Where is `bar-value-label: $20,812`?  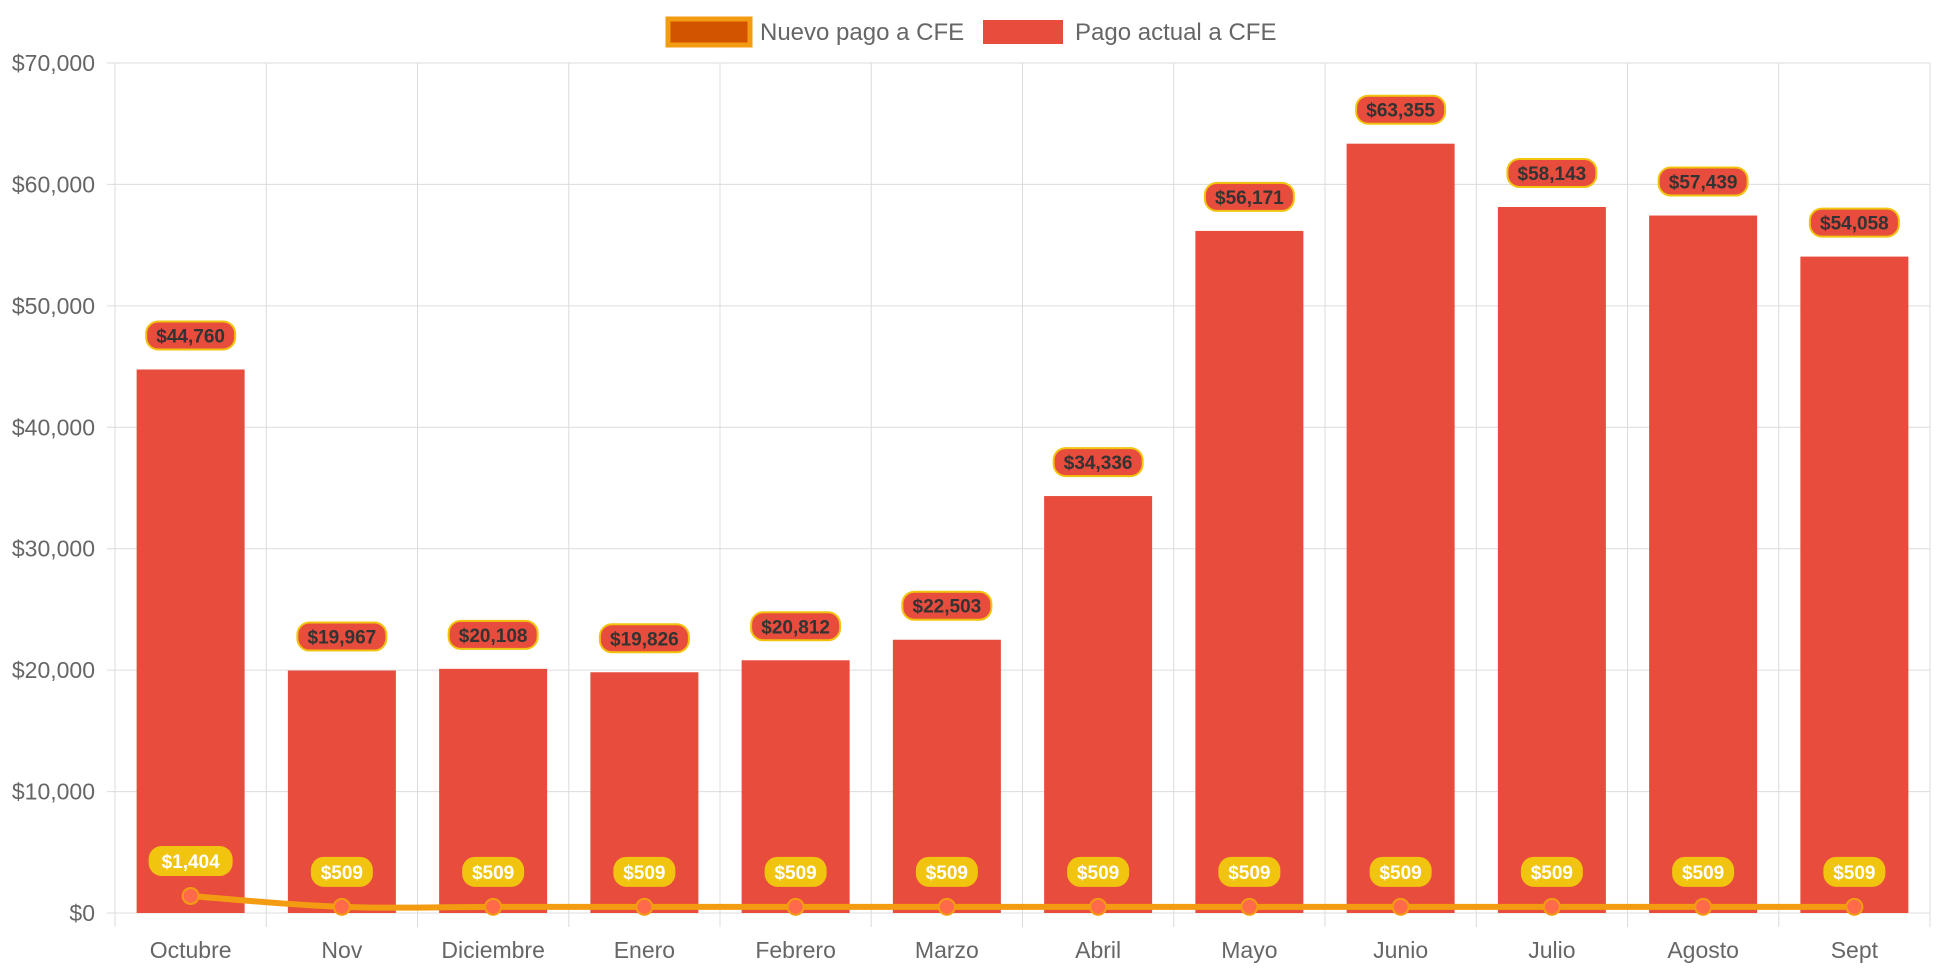
bar-value-label: $20,812 is located at coordinates (796, 626).